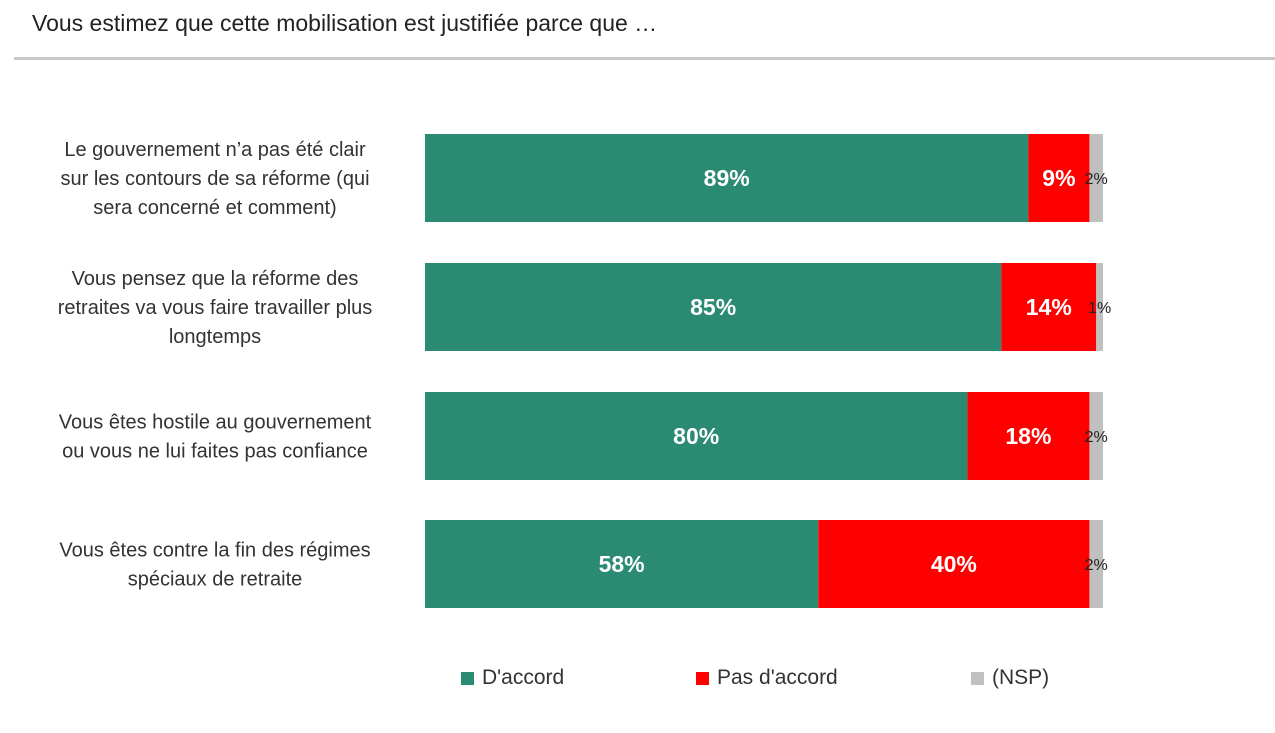 This screenshot has height=733, width=1275. I want to click on legend-item-agree: D'accord, so click(512, 678).